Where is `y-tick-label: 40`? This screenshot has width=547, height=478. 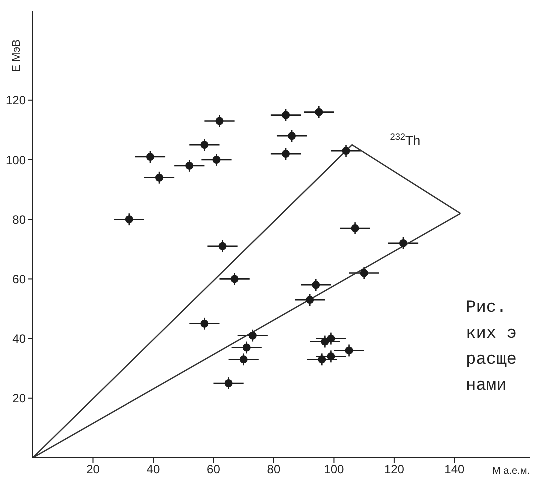 y-tick-label: 40 is located at coordinates (19, 339).